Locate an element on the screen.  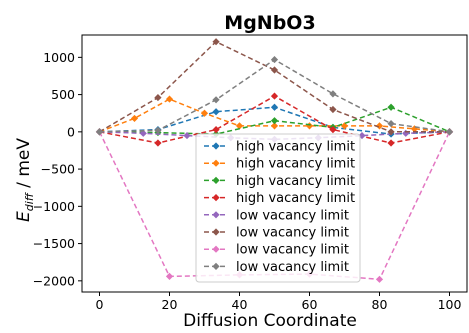
x-tick-label: 0 is located at coordinates (100, 304).